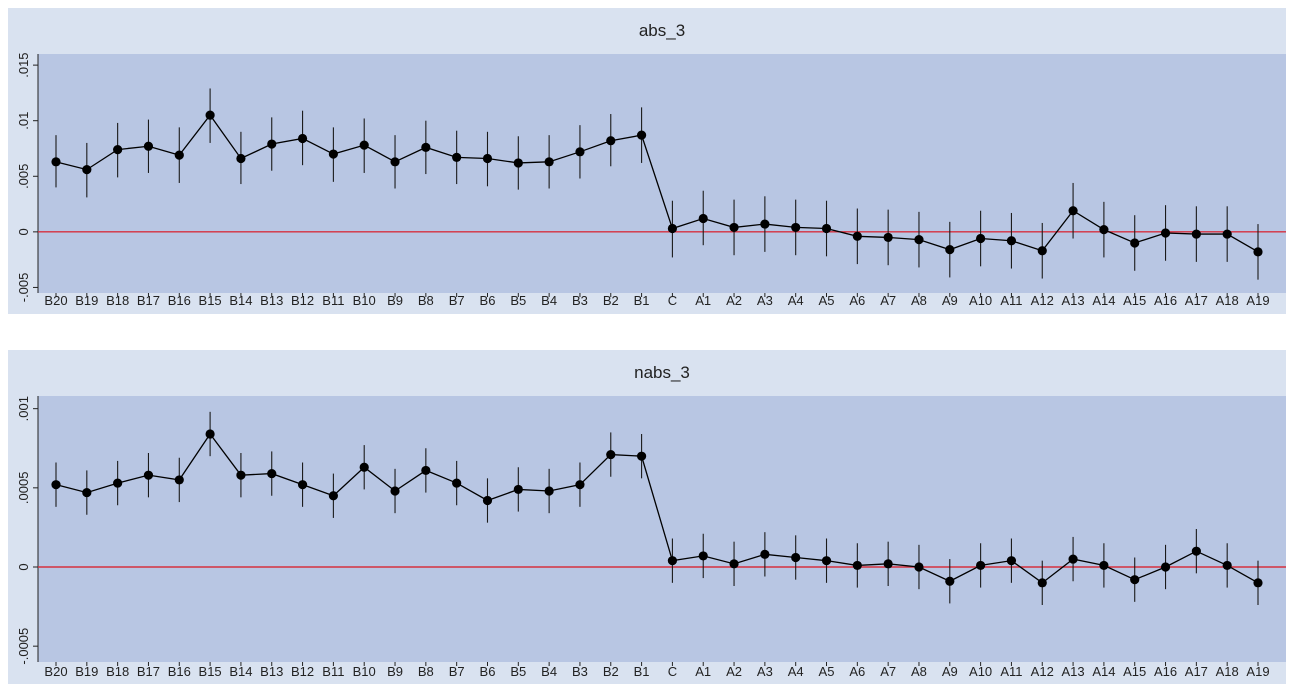 The height and width of the screenshot is (690, 1292). Describe the element at coordinates (827, 300) in the screenshot. I see `x-tick-label: A5` at that location.